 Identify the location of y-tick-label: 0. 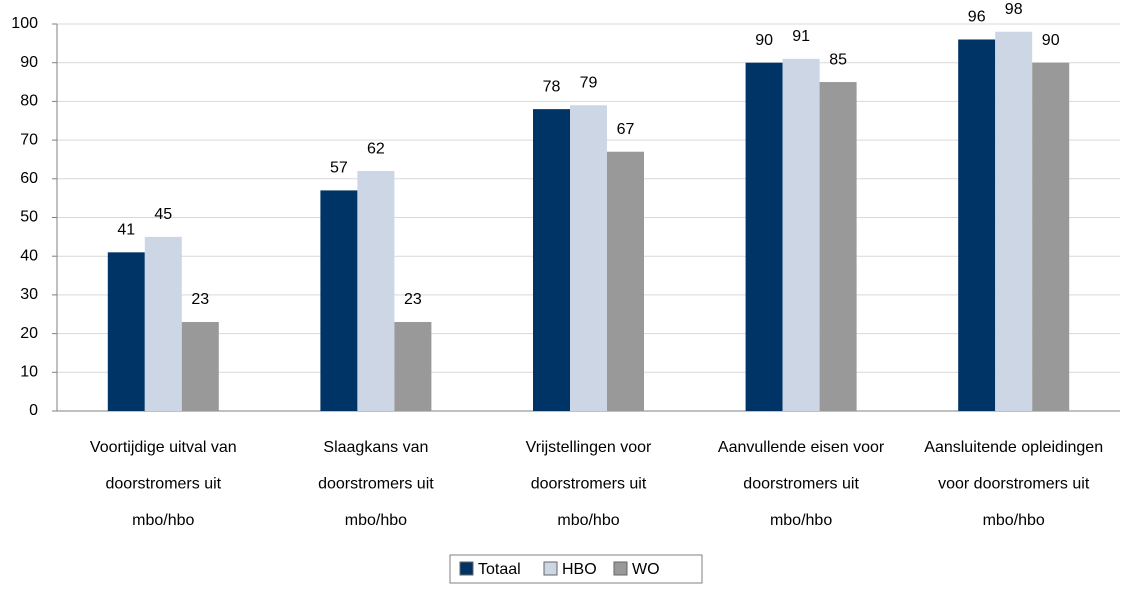
(33, 410).